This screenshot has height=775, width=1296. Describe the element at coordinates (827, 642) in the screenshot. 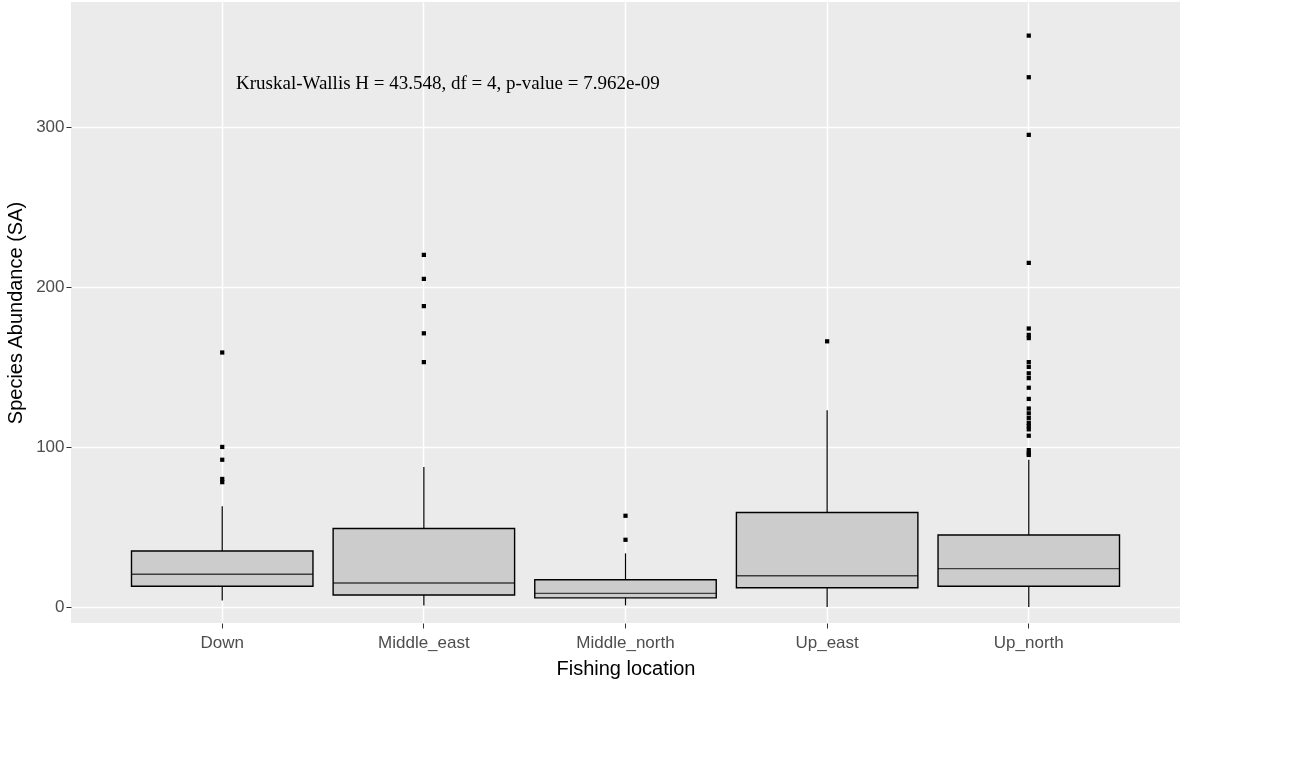

I see `x-tick-label: Up_east` at that location.